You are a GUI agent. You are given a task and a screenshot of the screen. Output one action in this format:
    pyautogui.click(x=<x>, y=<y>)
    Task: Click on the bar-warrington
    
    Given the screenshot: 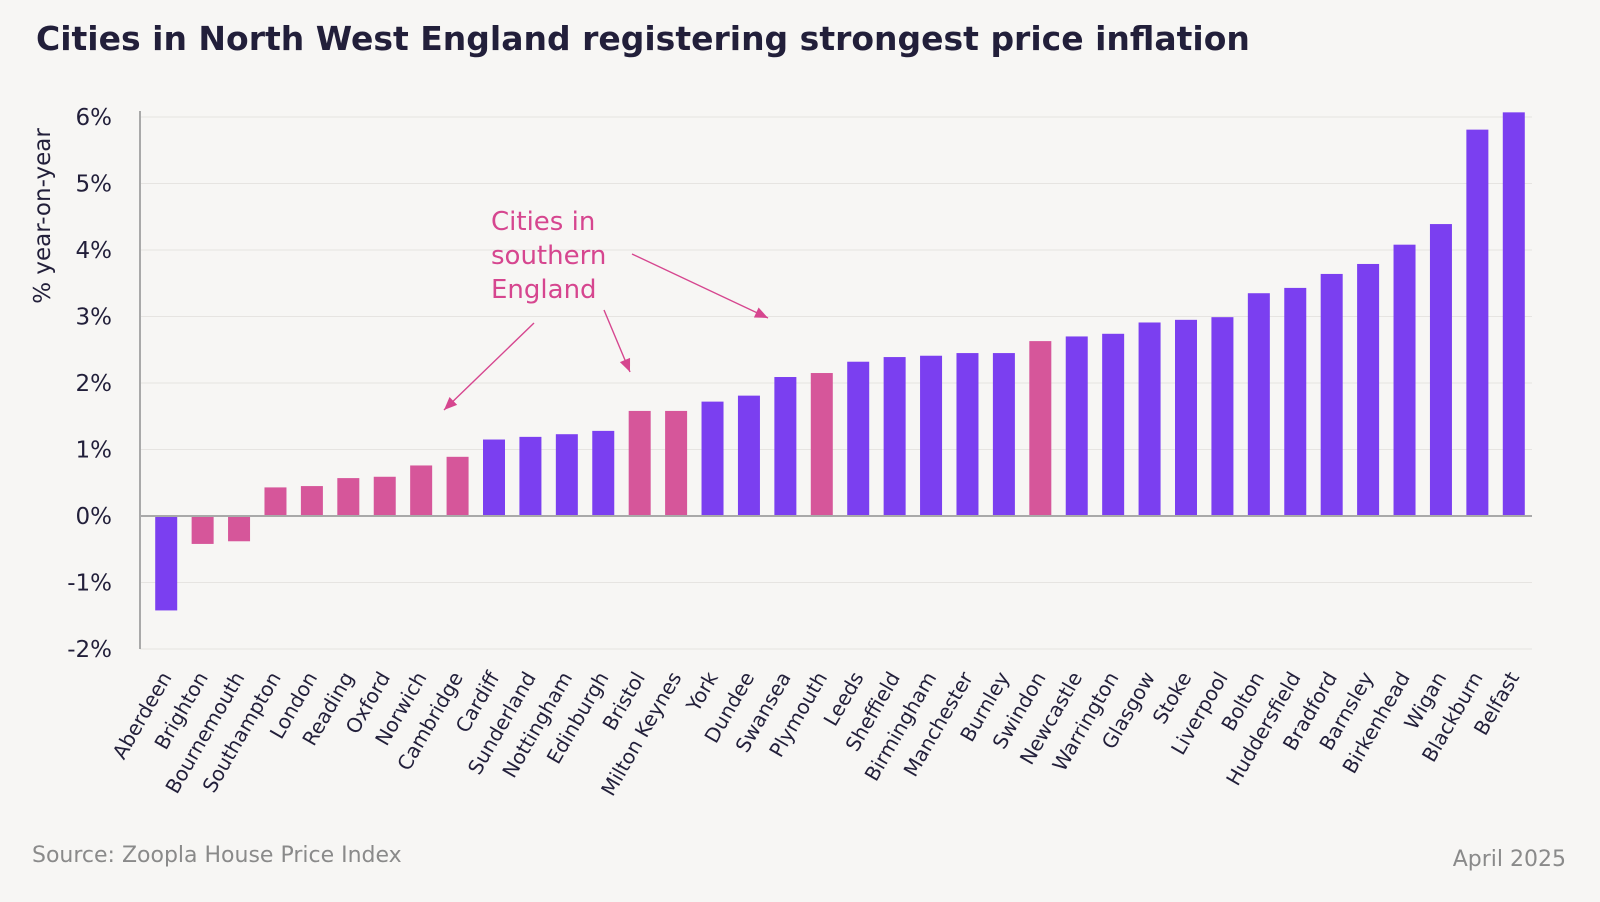 What is the action you would take?
    pyautogui.click(x=1113, y=424)
    